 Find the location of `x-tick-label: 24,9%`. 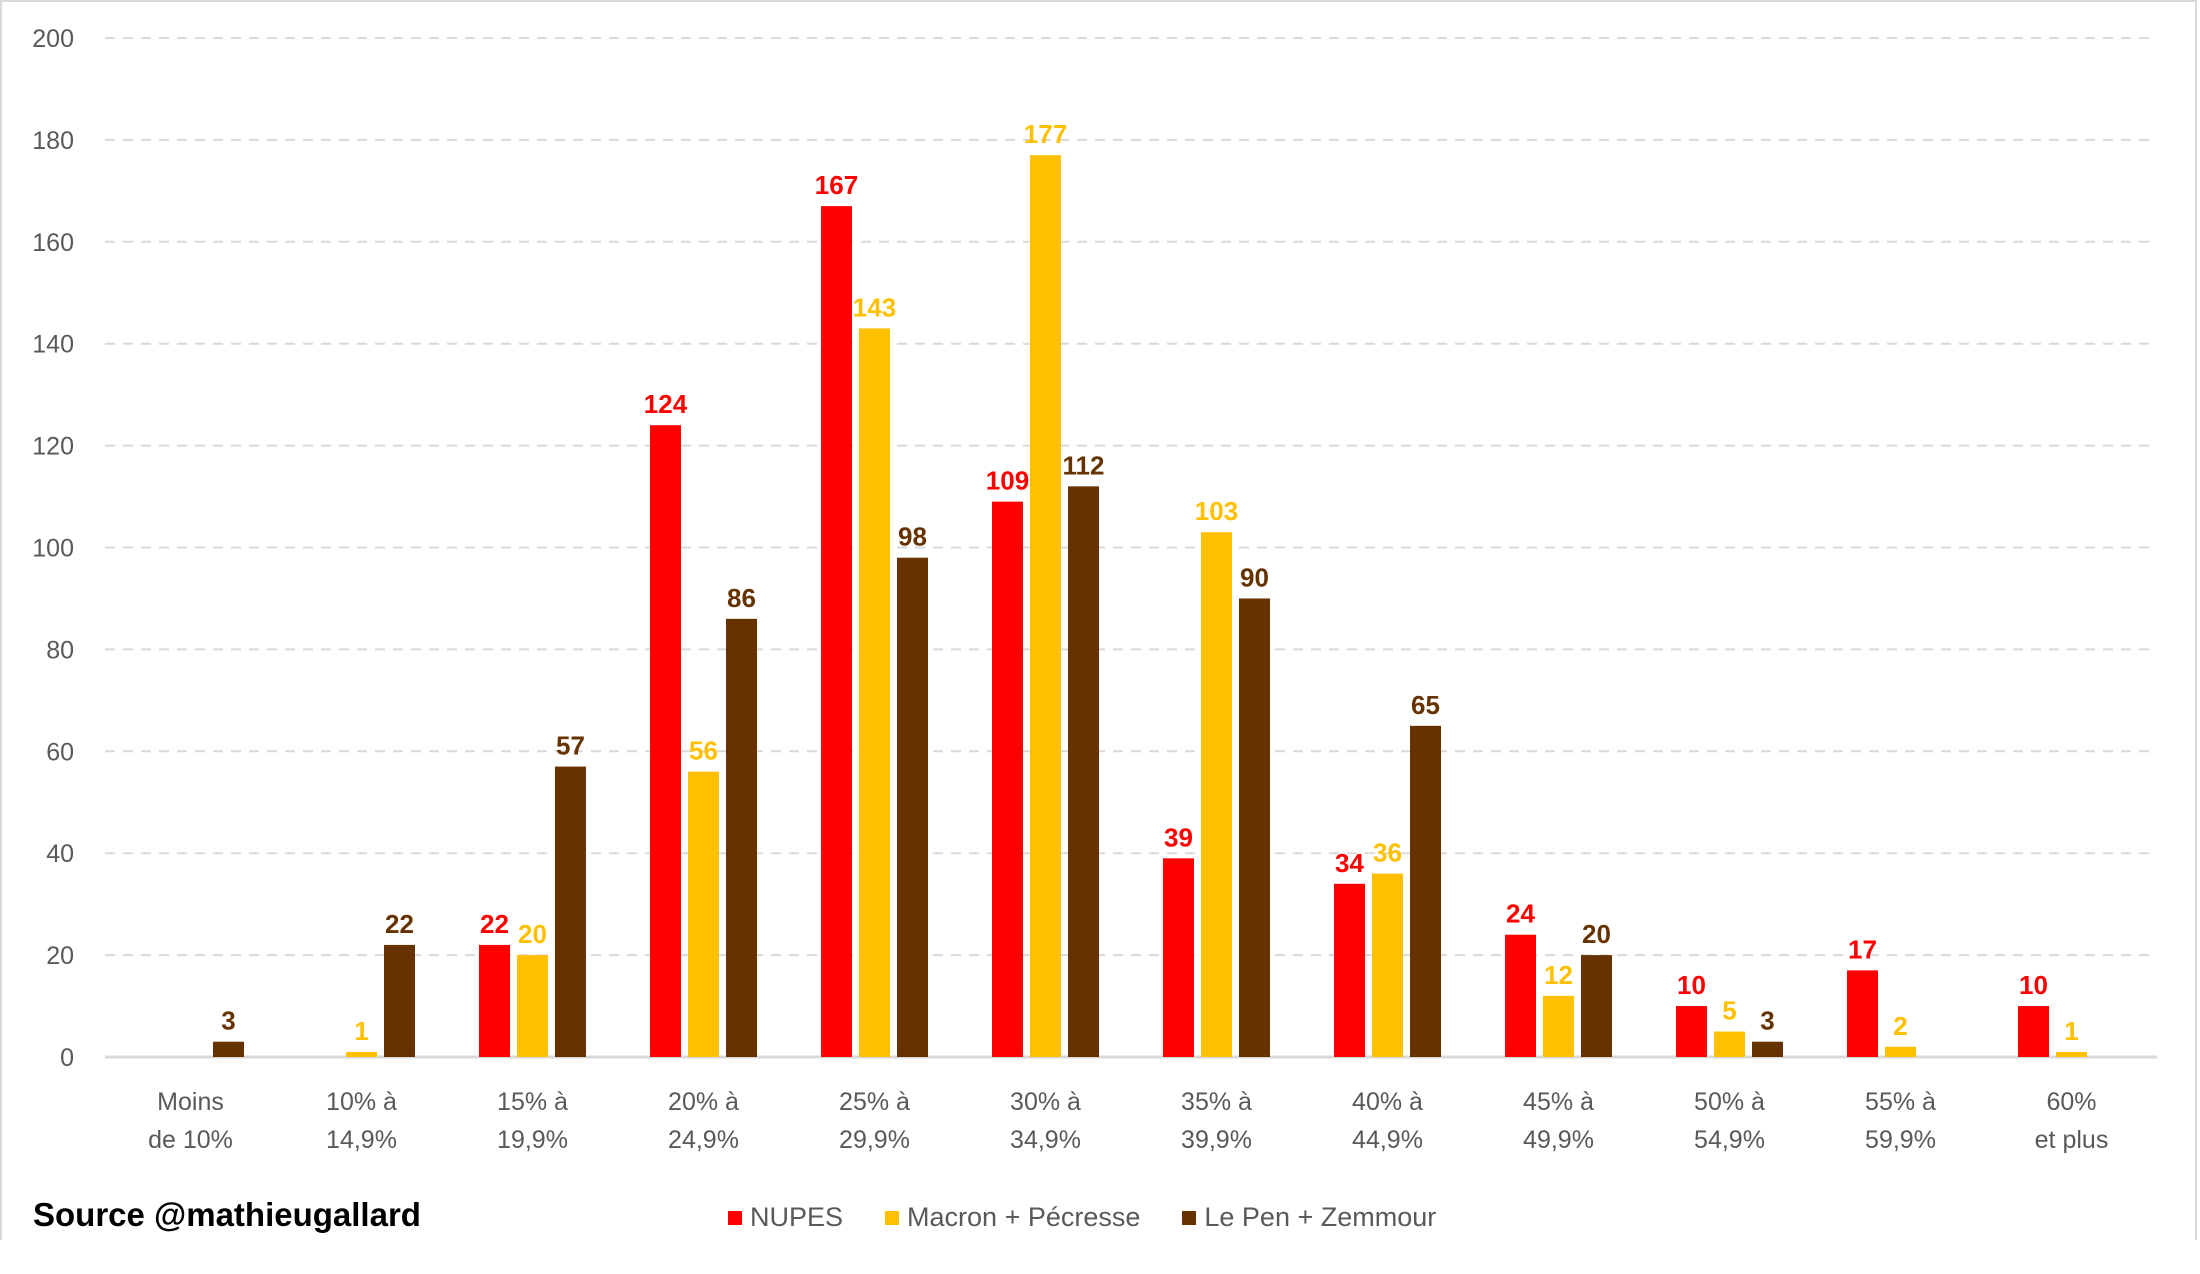

x-tick-label: 24,9% is located at coordinates (703, 1140).